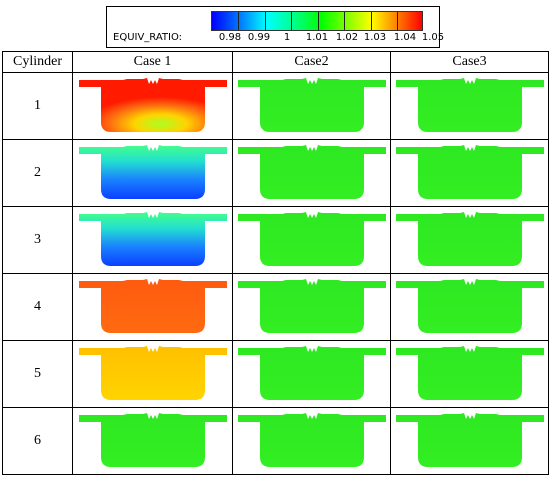 The height and width of the screenshot is (477, 550). Describe the element at coordinates (317, 37) in the screenshot. I see `legend-label: 1.01` at that location.